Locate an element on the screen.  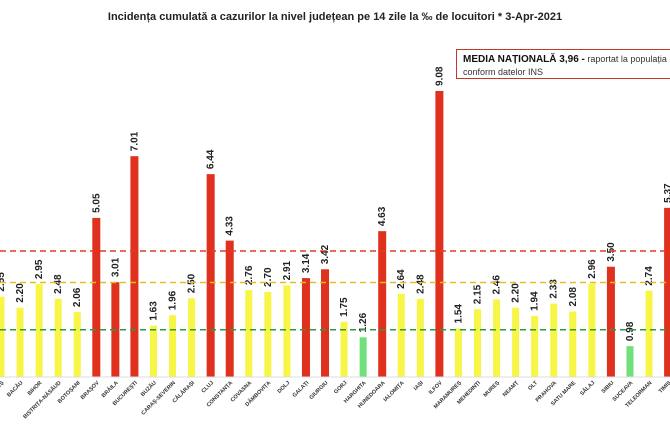
category-label: ARGEȘ is located at coordinates (3, 389).